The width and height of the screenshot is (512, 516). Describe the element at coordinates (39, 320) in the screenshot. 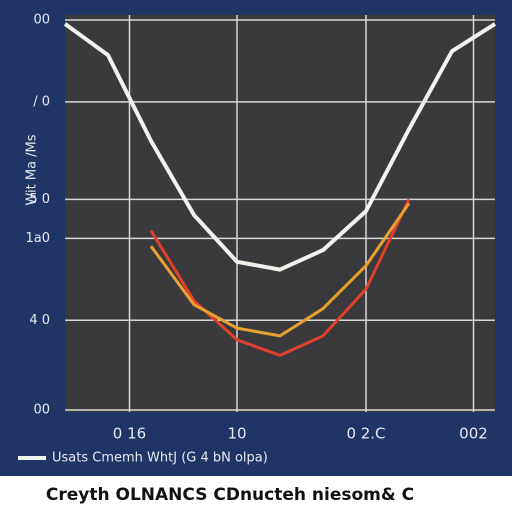

I see `y-tick-label: 4 0` at that location.